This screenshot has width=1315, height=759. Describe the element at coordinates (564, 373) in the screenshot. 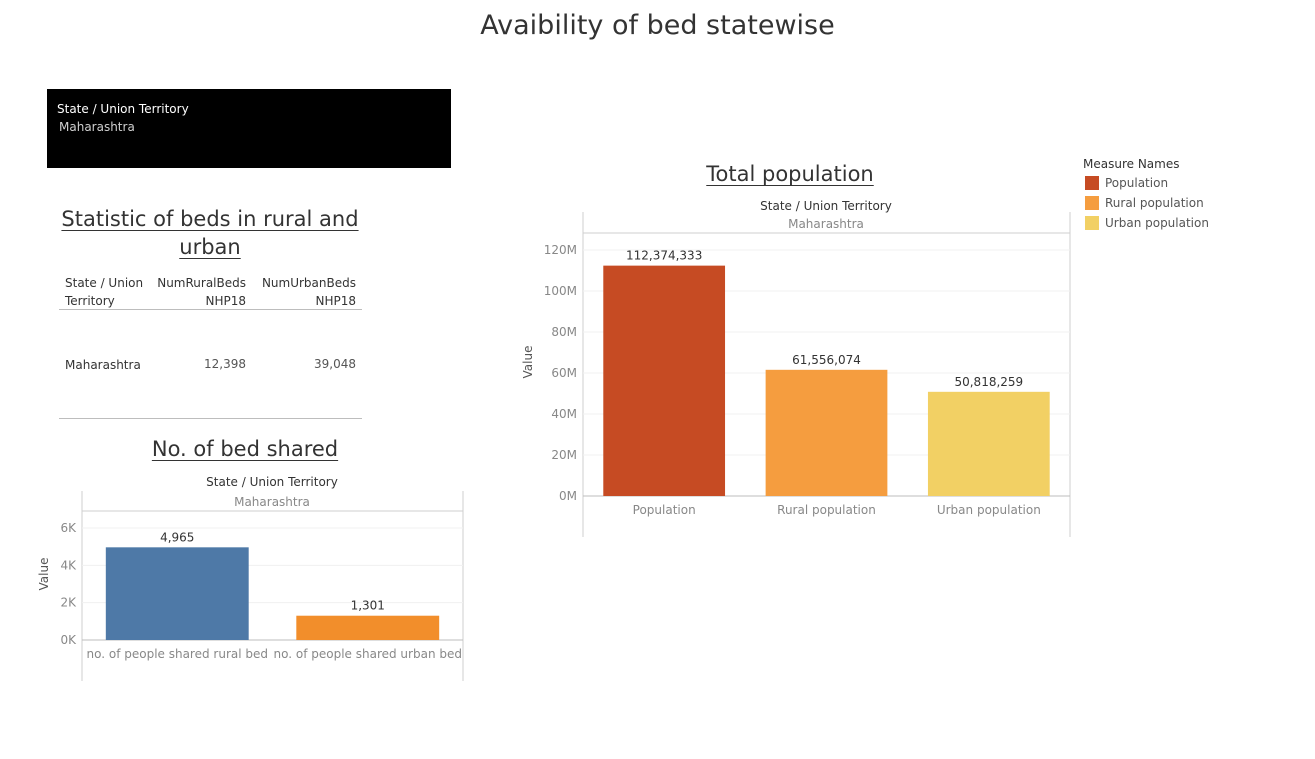

I see `y-tick-label: 60M` at that location.